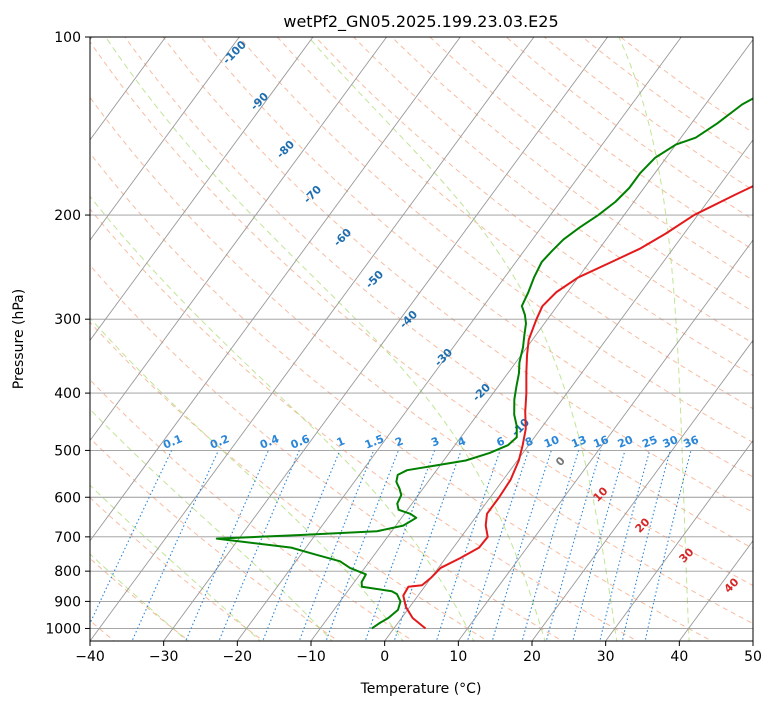  What do you see at coordinates (67, 320) in the screenshot?
I see `y-tick-label: 300` at bounding box center [67, 320].